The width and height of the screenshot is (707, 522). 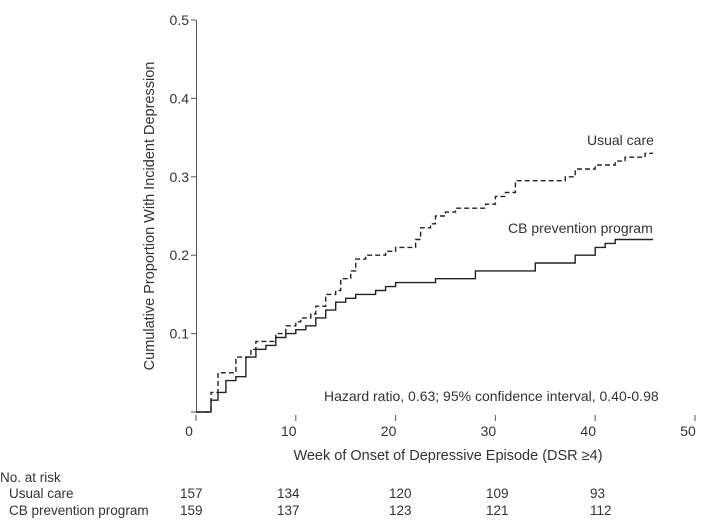 I want to click on y-tick-label: 0.5, so click(x=180, y=20).